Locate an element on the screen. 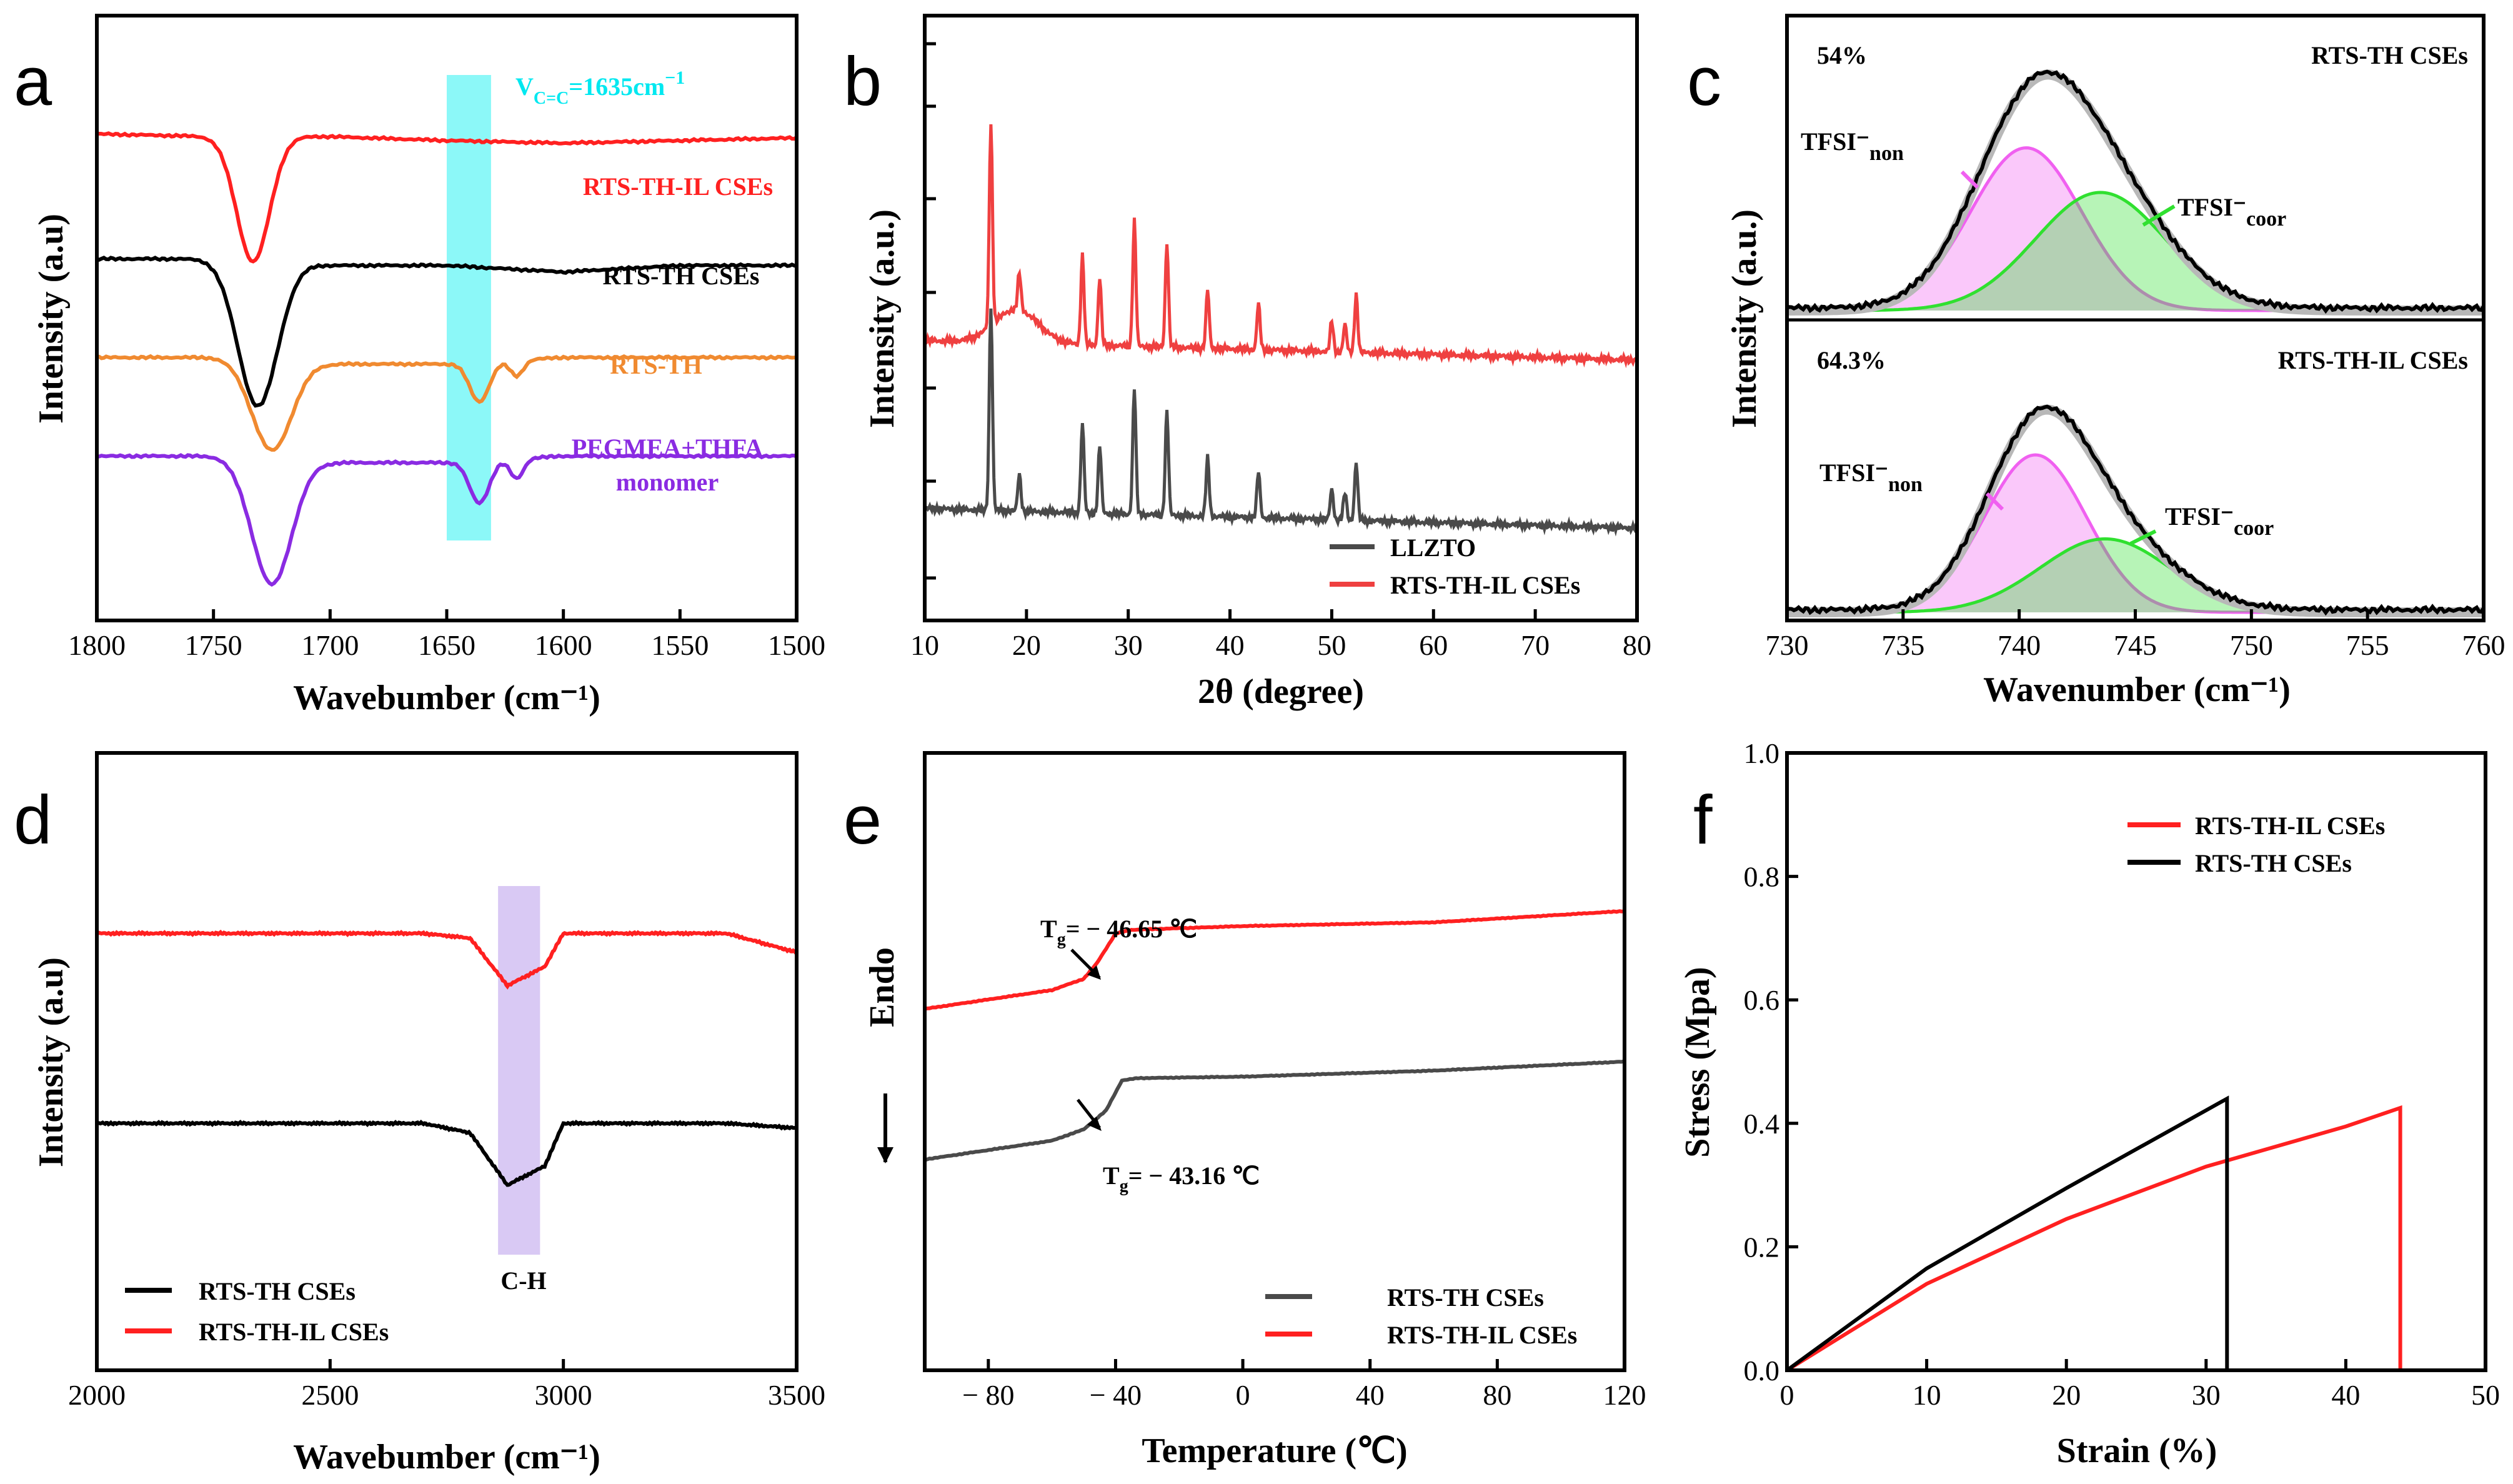 The image size is (2513, 1484). y-tick-label: 0.2 is located at coordinates (1762, 1247).